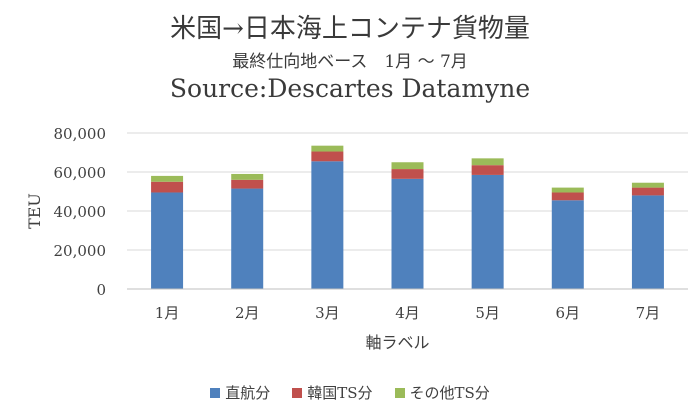 The height and width of the screenshot is (415, 700). Describe the element at coordinates (80, 134) in the screenshot. I see `y-tick-label: 80,000` at that location.